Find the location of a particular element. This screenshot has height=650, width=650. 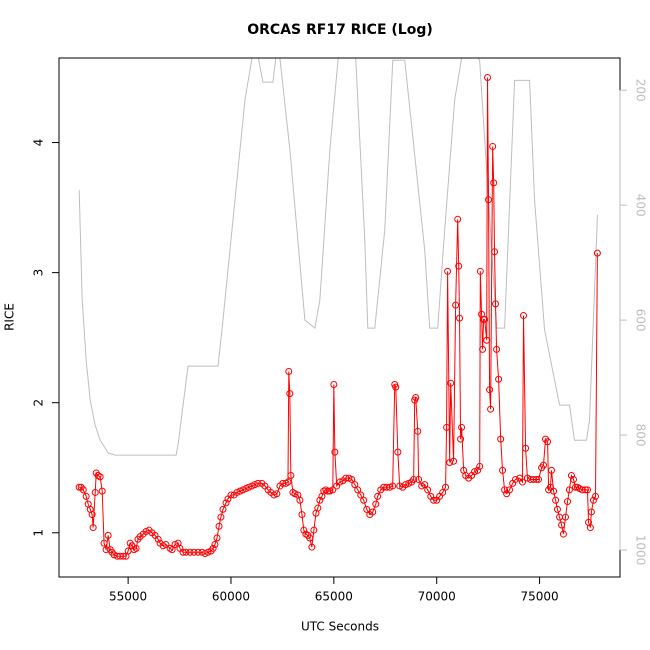

y-tick-label: 3 is located at coordinates (39, 273).